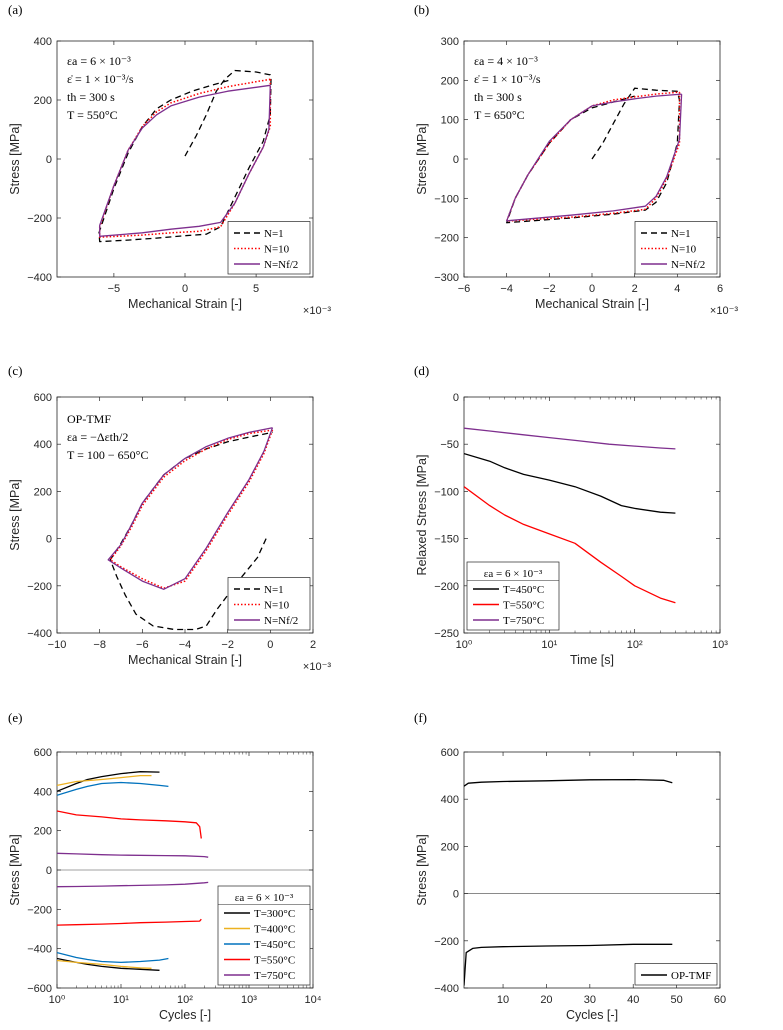 Image resolution: width=783 pixels, height=1030 pixels. What do you see at coordinates (274, 914) in the screenshot?
I see `legend-label: T=300°C` at bounding box center [274, 914].